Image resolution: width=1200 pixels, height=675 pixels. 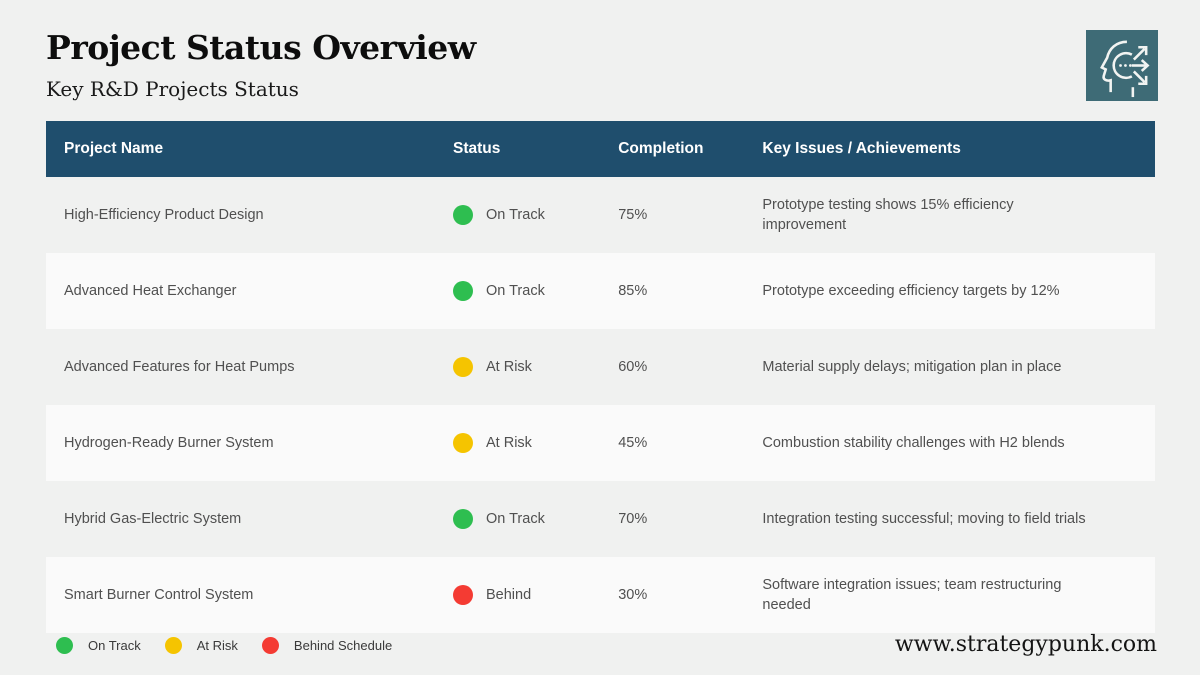 I want to click on legend-item: At Risk, so click(x=201, y=645).